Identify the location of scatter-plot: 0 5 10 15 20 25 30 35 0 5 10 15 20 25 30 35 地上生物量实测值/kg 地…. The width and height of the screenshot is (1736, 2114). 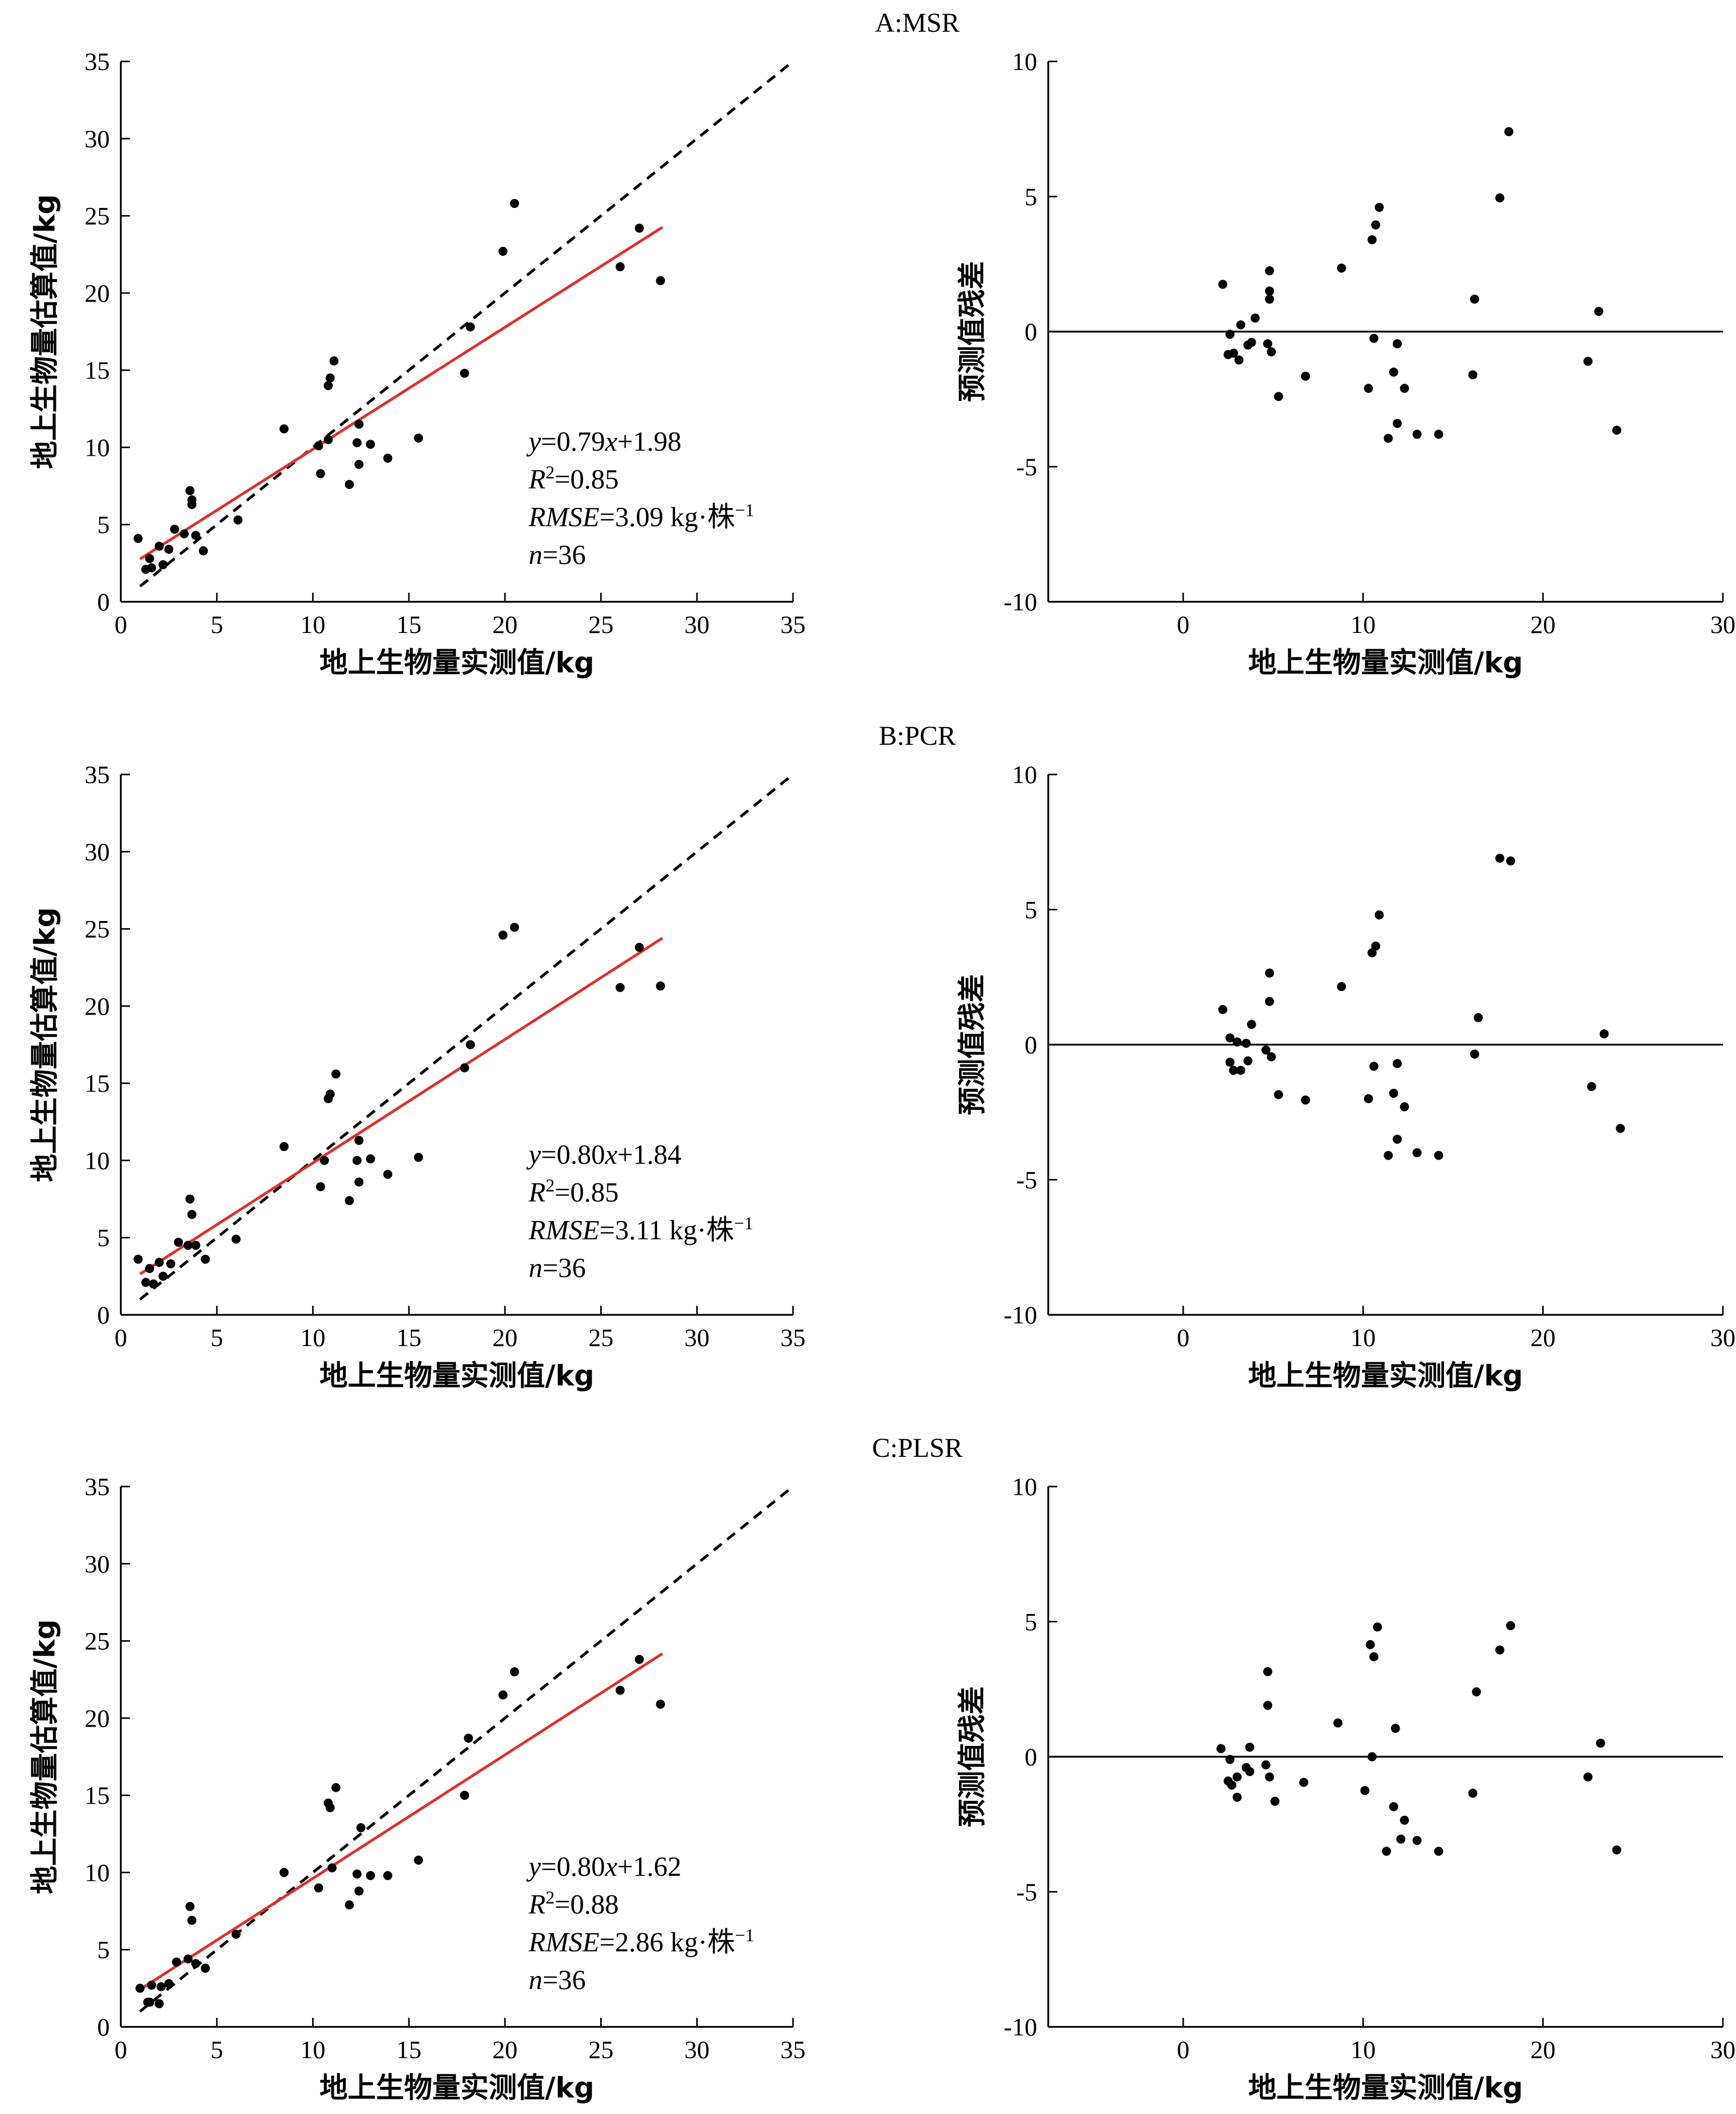
(417, 363).